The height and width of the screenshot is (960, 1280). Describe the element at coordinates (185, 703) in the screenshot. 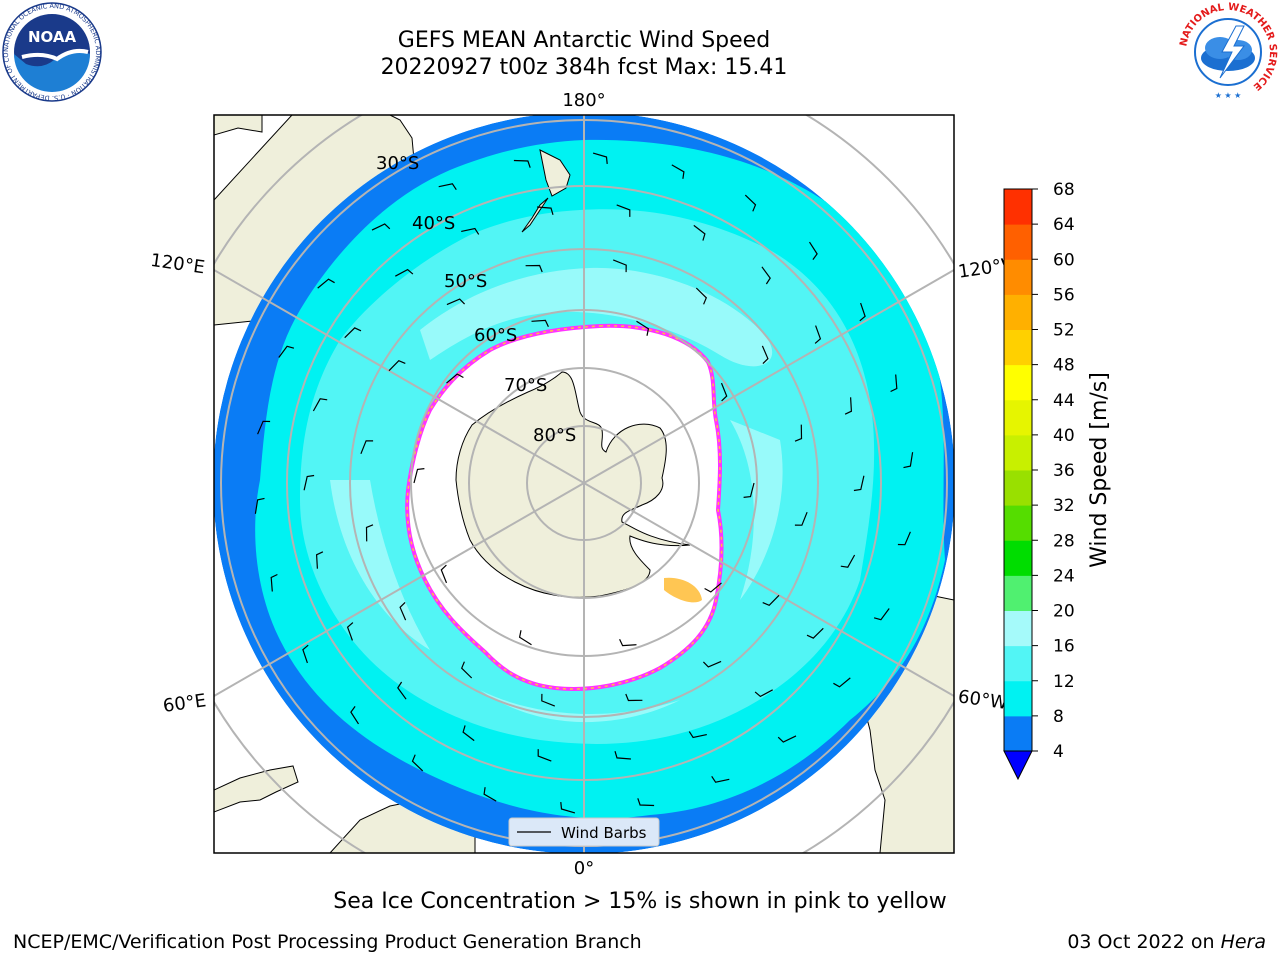

I see `lon-label-60e: 60°E` at that location.